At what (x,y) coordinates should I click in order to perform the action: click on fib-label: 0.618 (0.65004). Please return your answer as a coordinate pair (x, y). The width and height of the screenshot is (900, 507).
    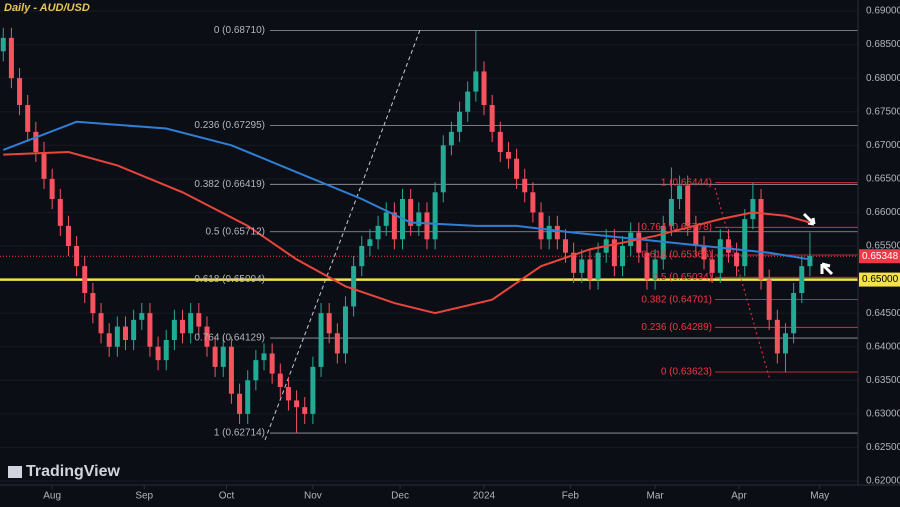
    Looking at the image, I should click on (229, 279).